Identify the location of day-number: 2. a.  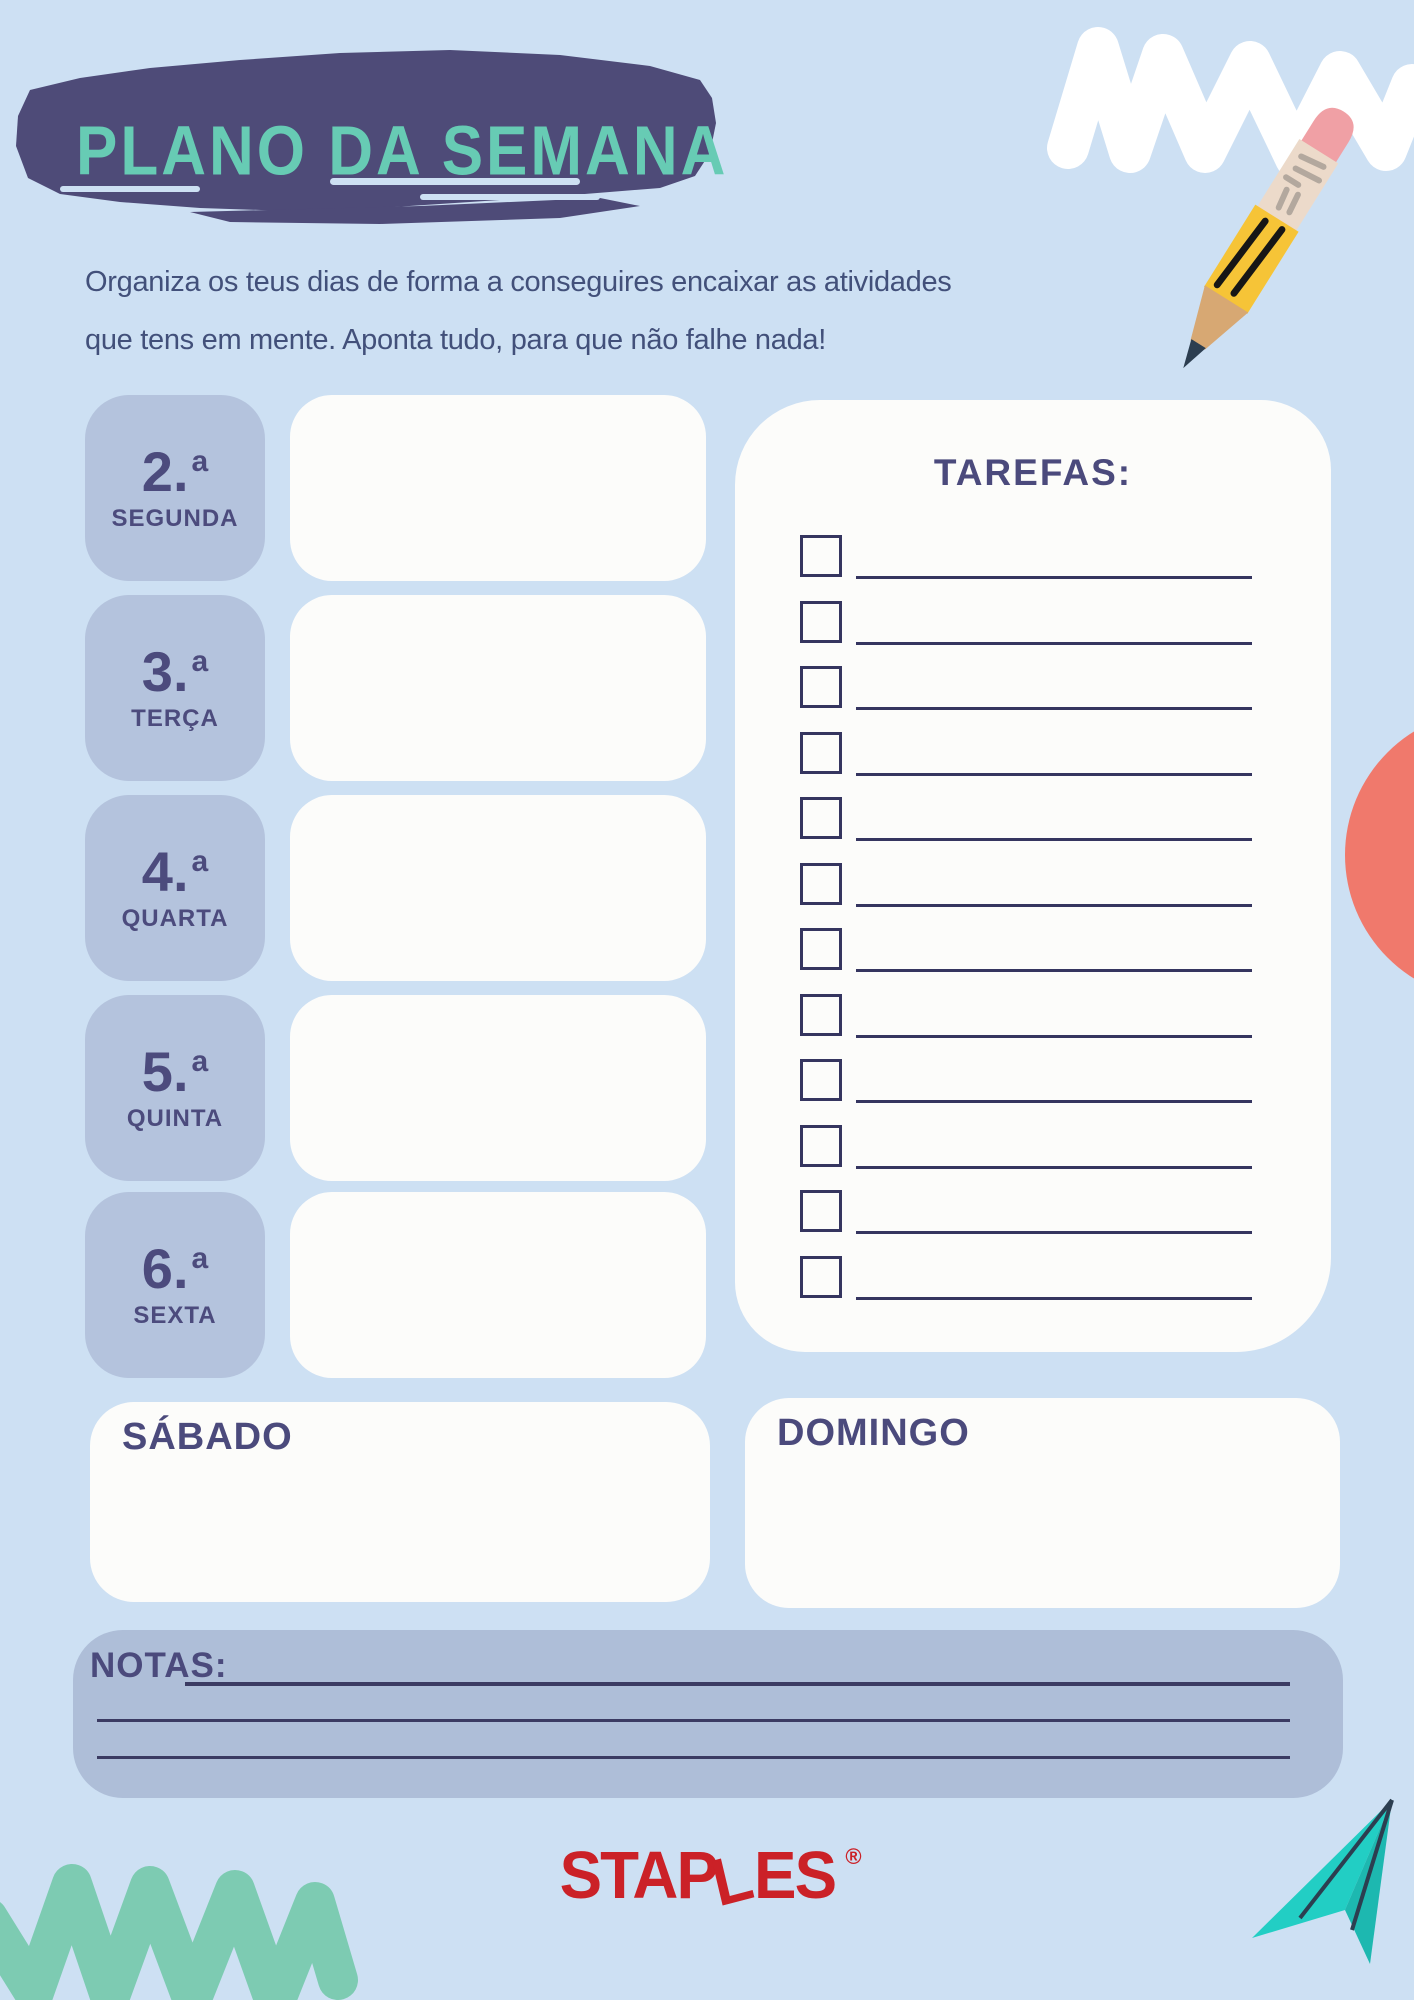
(175, 471).